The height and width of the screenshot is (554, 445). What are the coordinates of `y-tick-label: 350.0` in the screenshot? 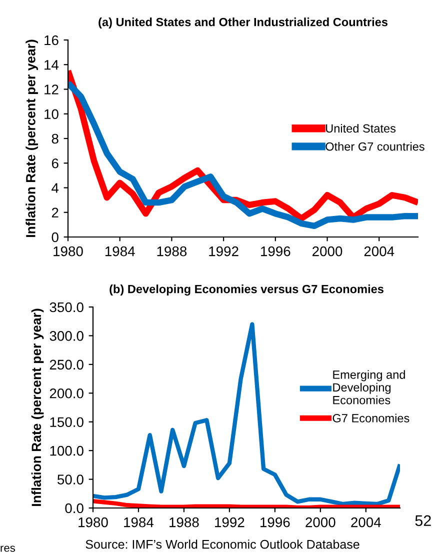 It's located at (67, 307).